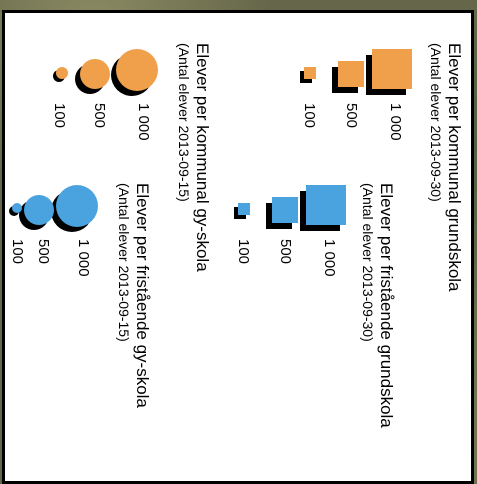 The image size is (477, 484). What do you see at coordinates (202, 157) in the screenshot?
I see `legend-title: Elever per kommunal gy-skola` at bounding box center [202, 157].